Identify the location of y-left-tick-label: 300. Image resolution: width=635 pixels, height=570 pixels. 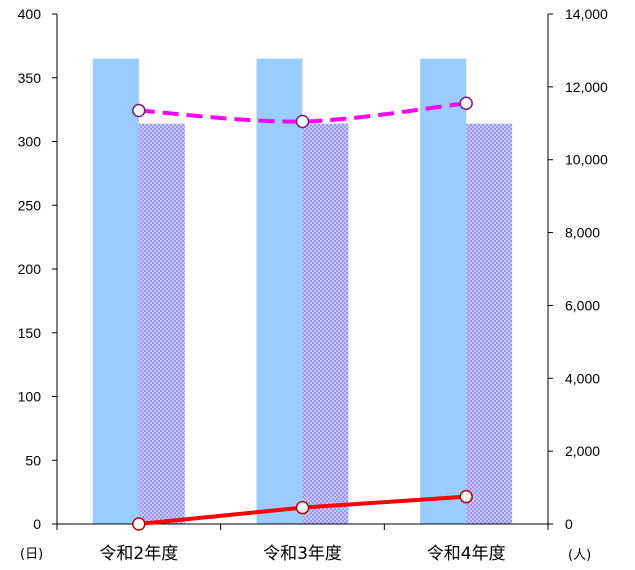
(30, 142).